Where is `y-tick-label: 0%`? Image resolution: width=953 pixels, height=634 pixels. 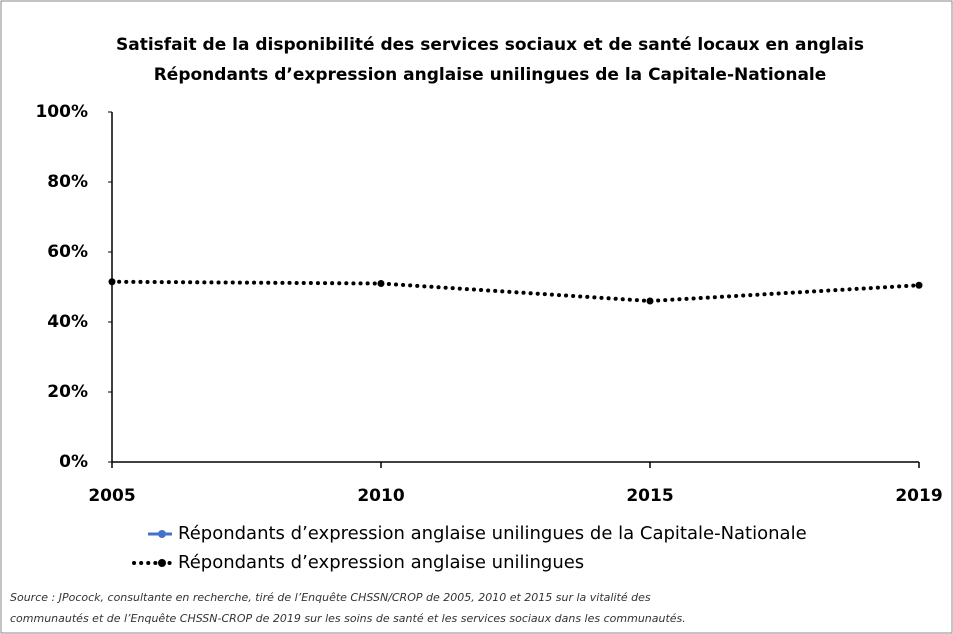 y-tick-label: 0% is located at coordinates (73, 462).